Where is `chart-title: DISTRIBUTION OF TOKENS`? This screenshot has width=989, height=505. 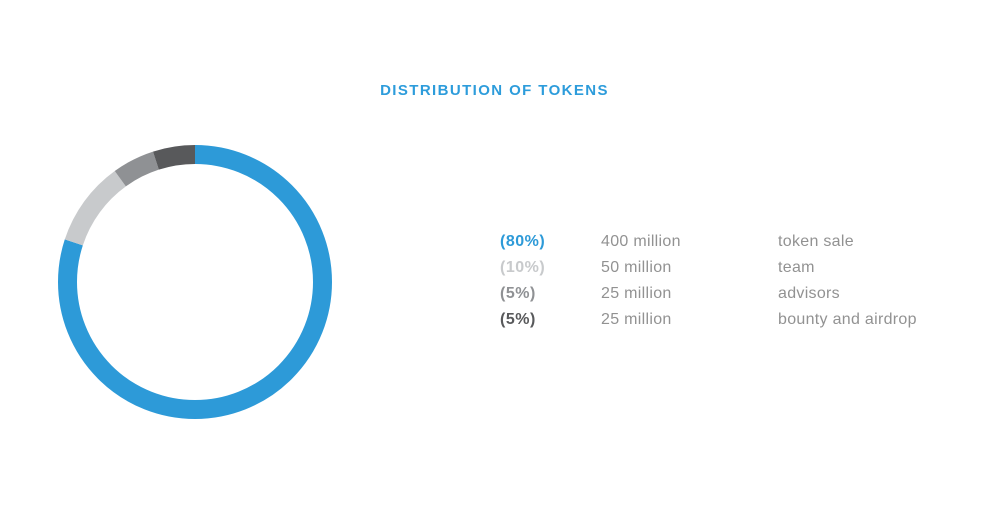
chart-title: DISTRIBUTION OF TOKENS is located at coordinates (494, 90).